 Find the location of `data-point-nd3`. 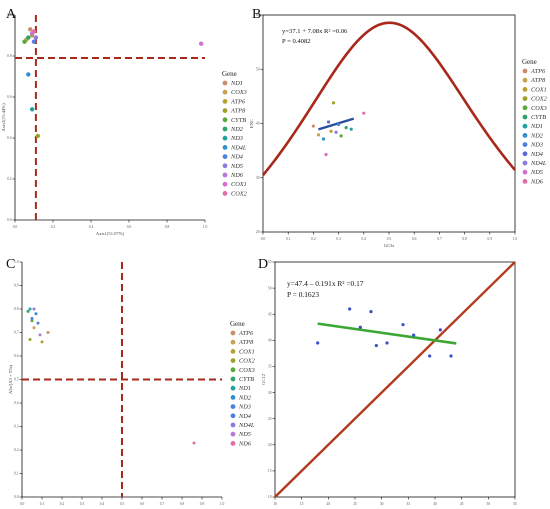

data-point-nd3 is located at coordinates (32, 318).